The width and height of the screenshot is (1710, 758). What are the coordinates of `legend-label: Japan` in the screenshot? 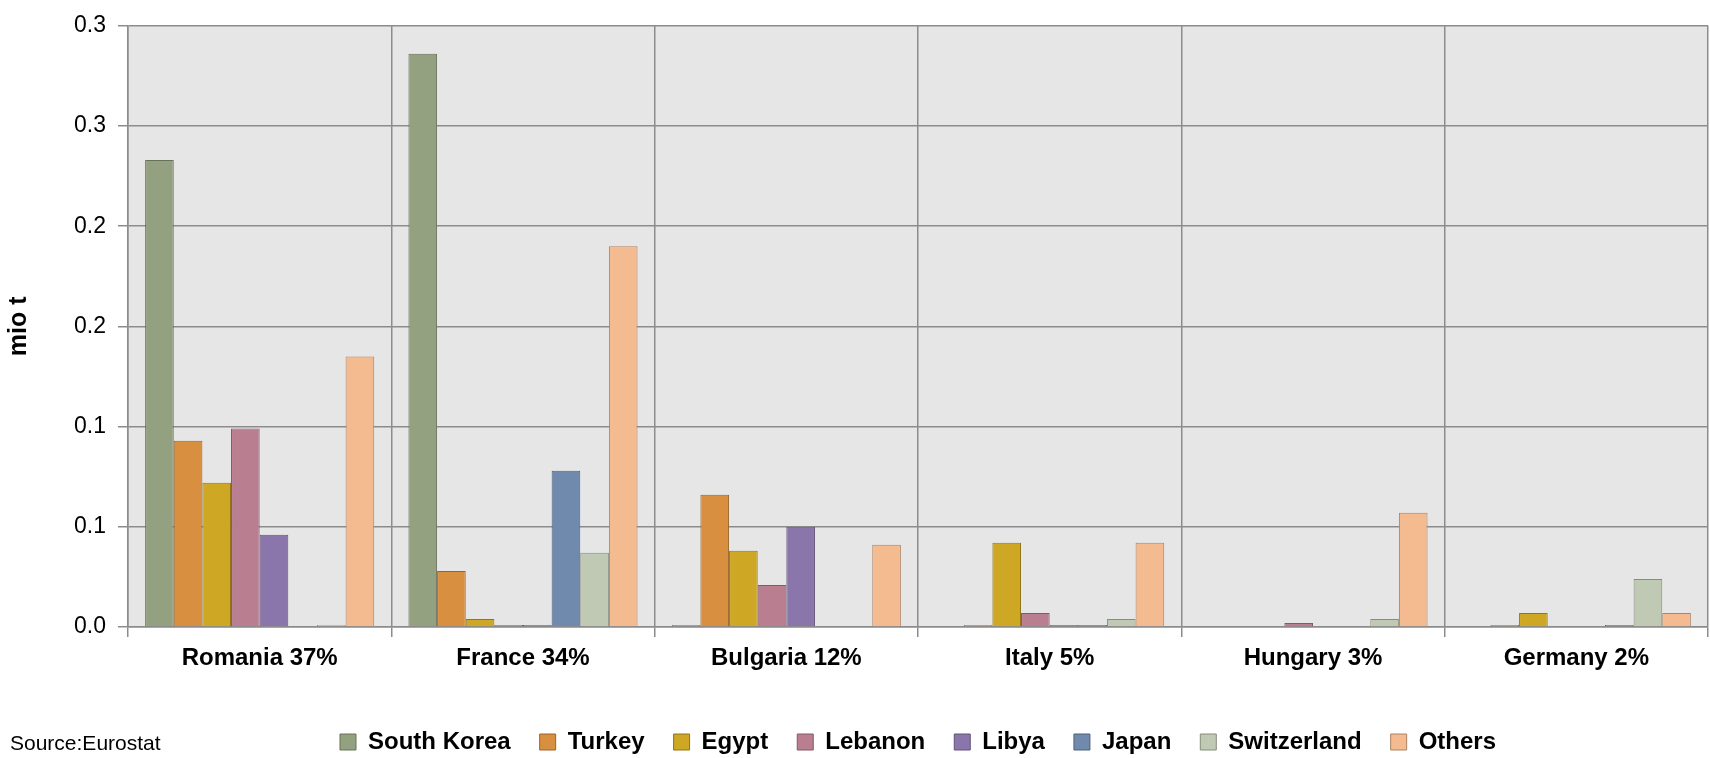 It's located at (1136, 740).